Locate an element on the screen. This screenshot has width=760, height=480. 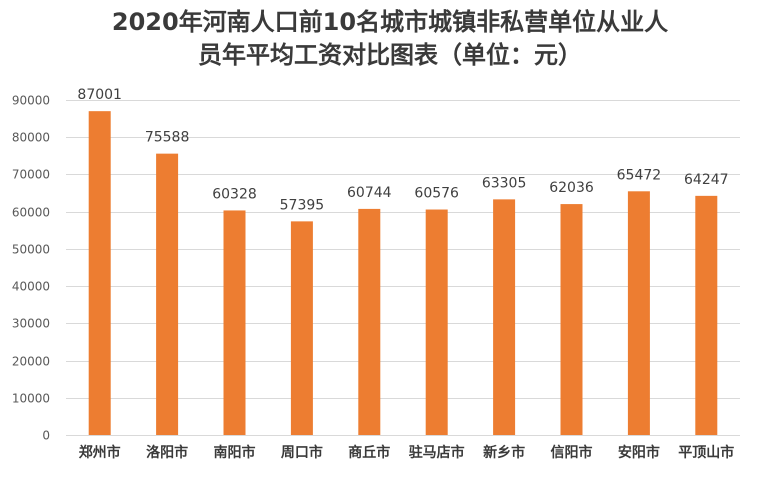
y-tick-label: 30000 is located at coordinates (31, 324).